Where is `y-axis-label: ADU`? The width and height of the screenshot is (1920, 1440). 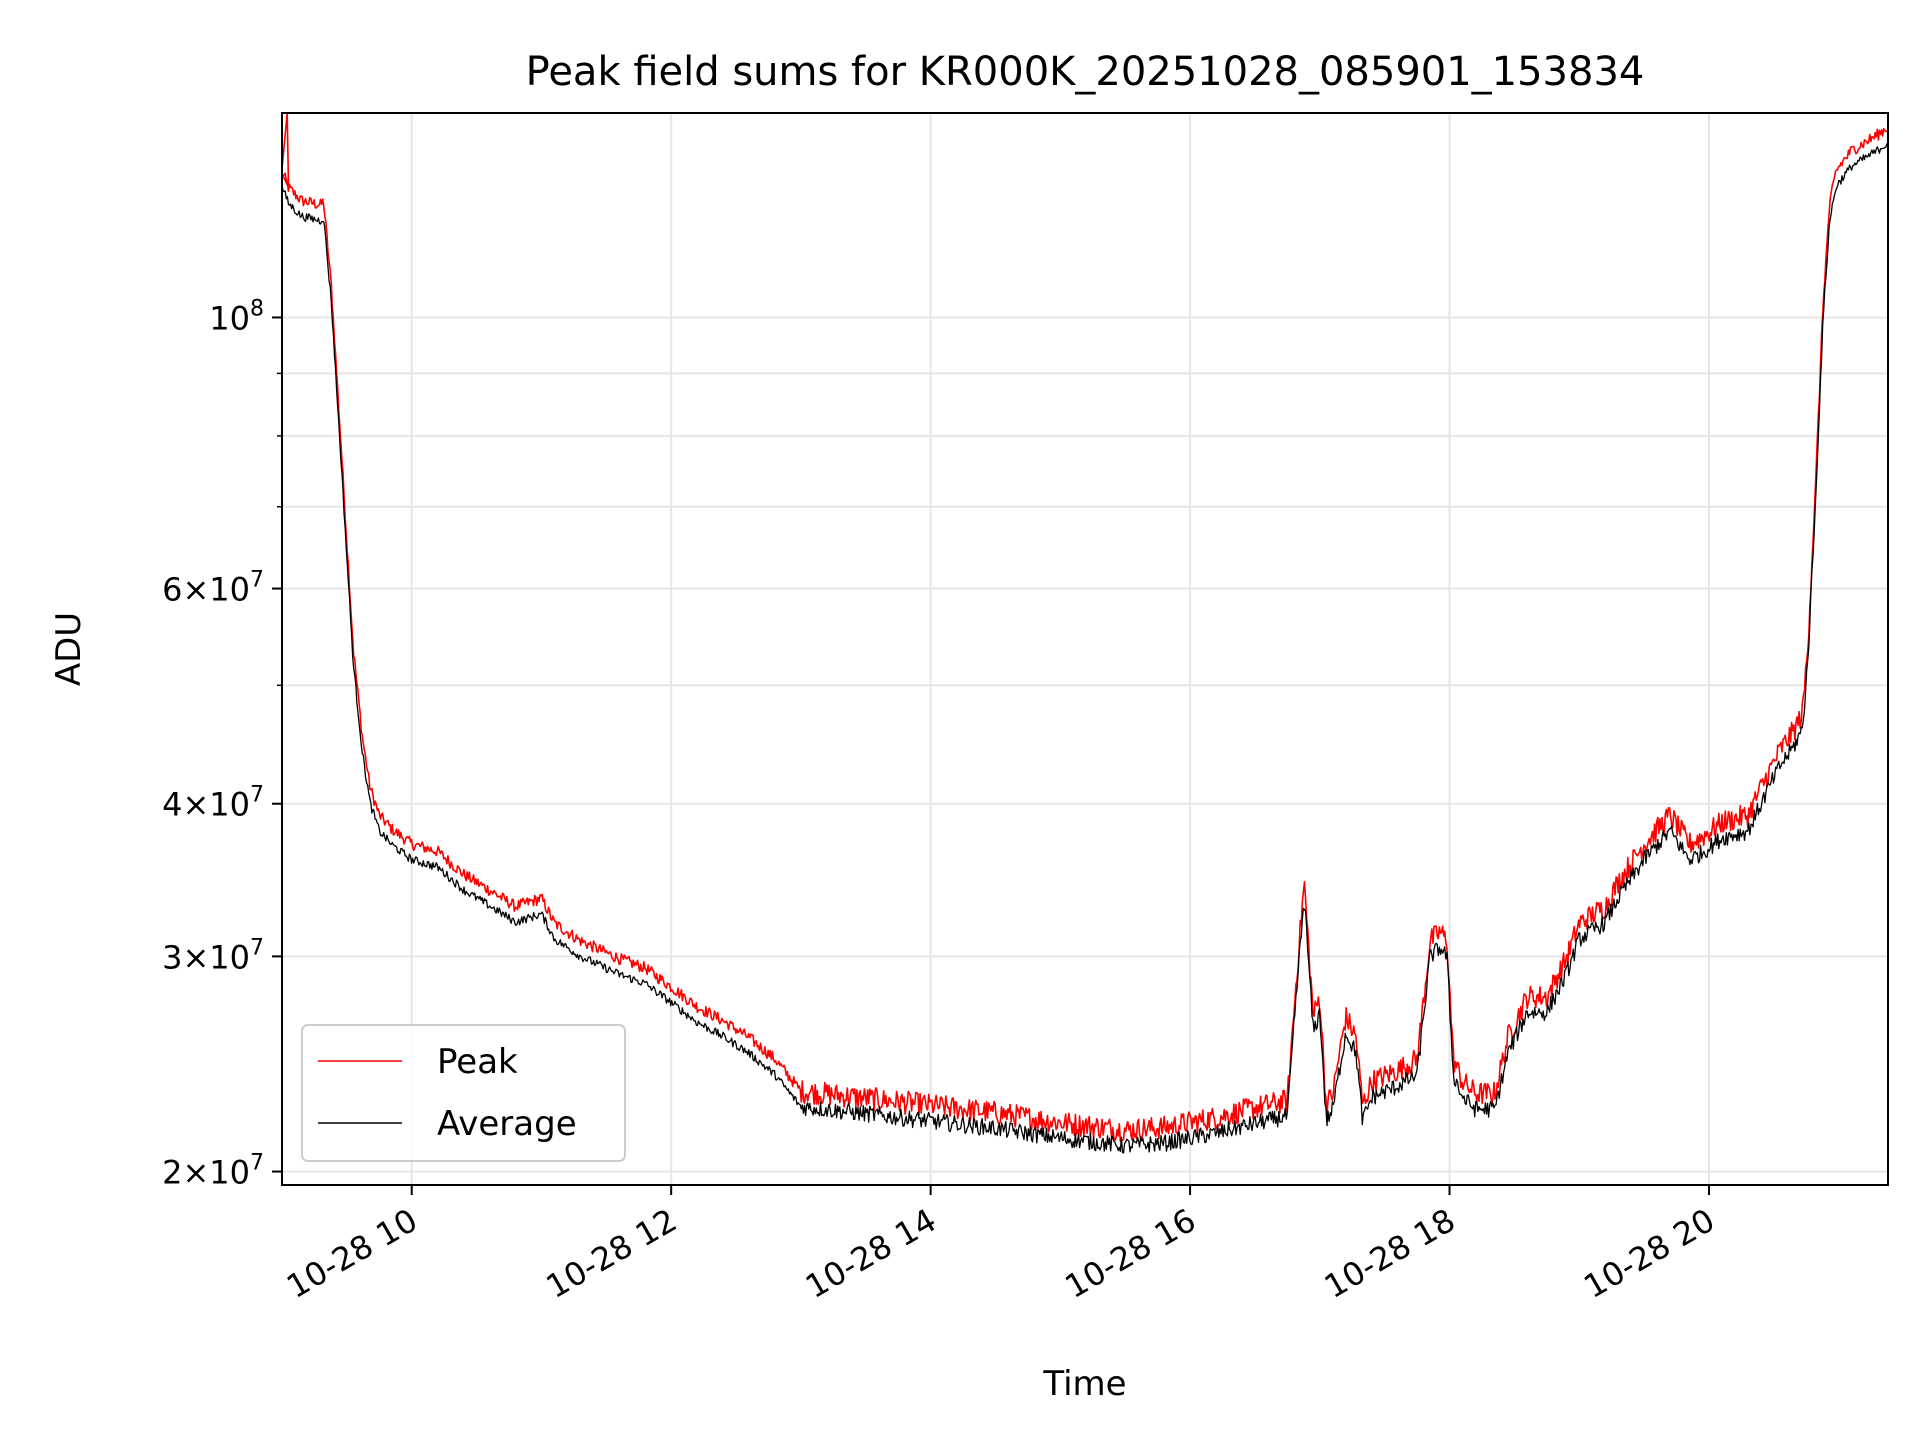
y-axis-label: ADU is located at coordinates (69, 649).